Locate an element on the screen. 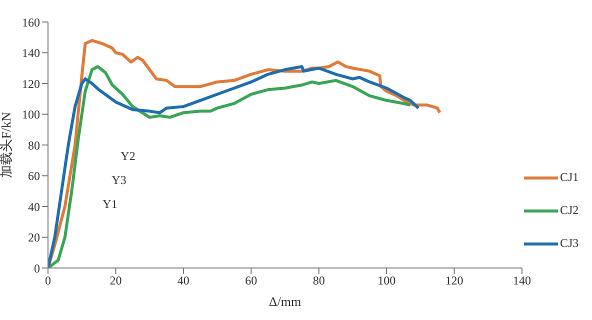  x-tick-label: 120 is located at coordinates (454, 281).